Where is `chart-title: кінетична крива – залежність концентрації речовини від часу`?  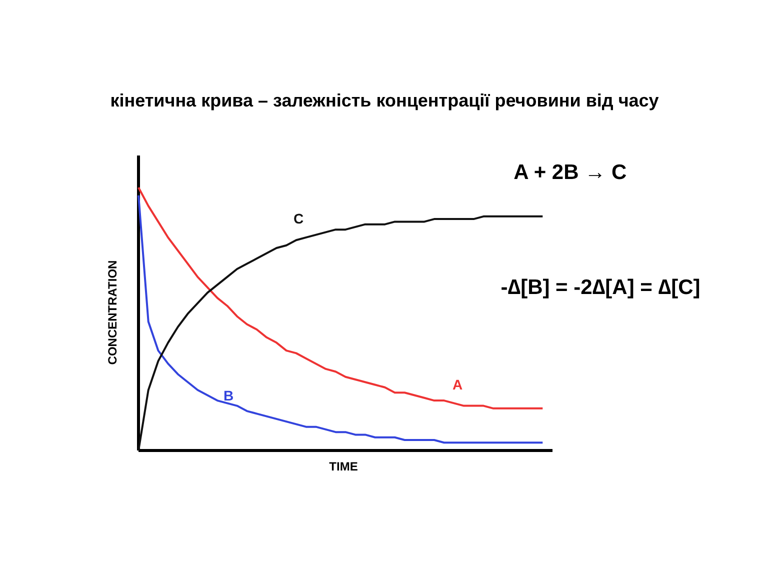 chart-title: кінетична крива – залежність концентрації речовини від часу is located at coordinates (384, 100).